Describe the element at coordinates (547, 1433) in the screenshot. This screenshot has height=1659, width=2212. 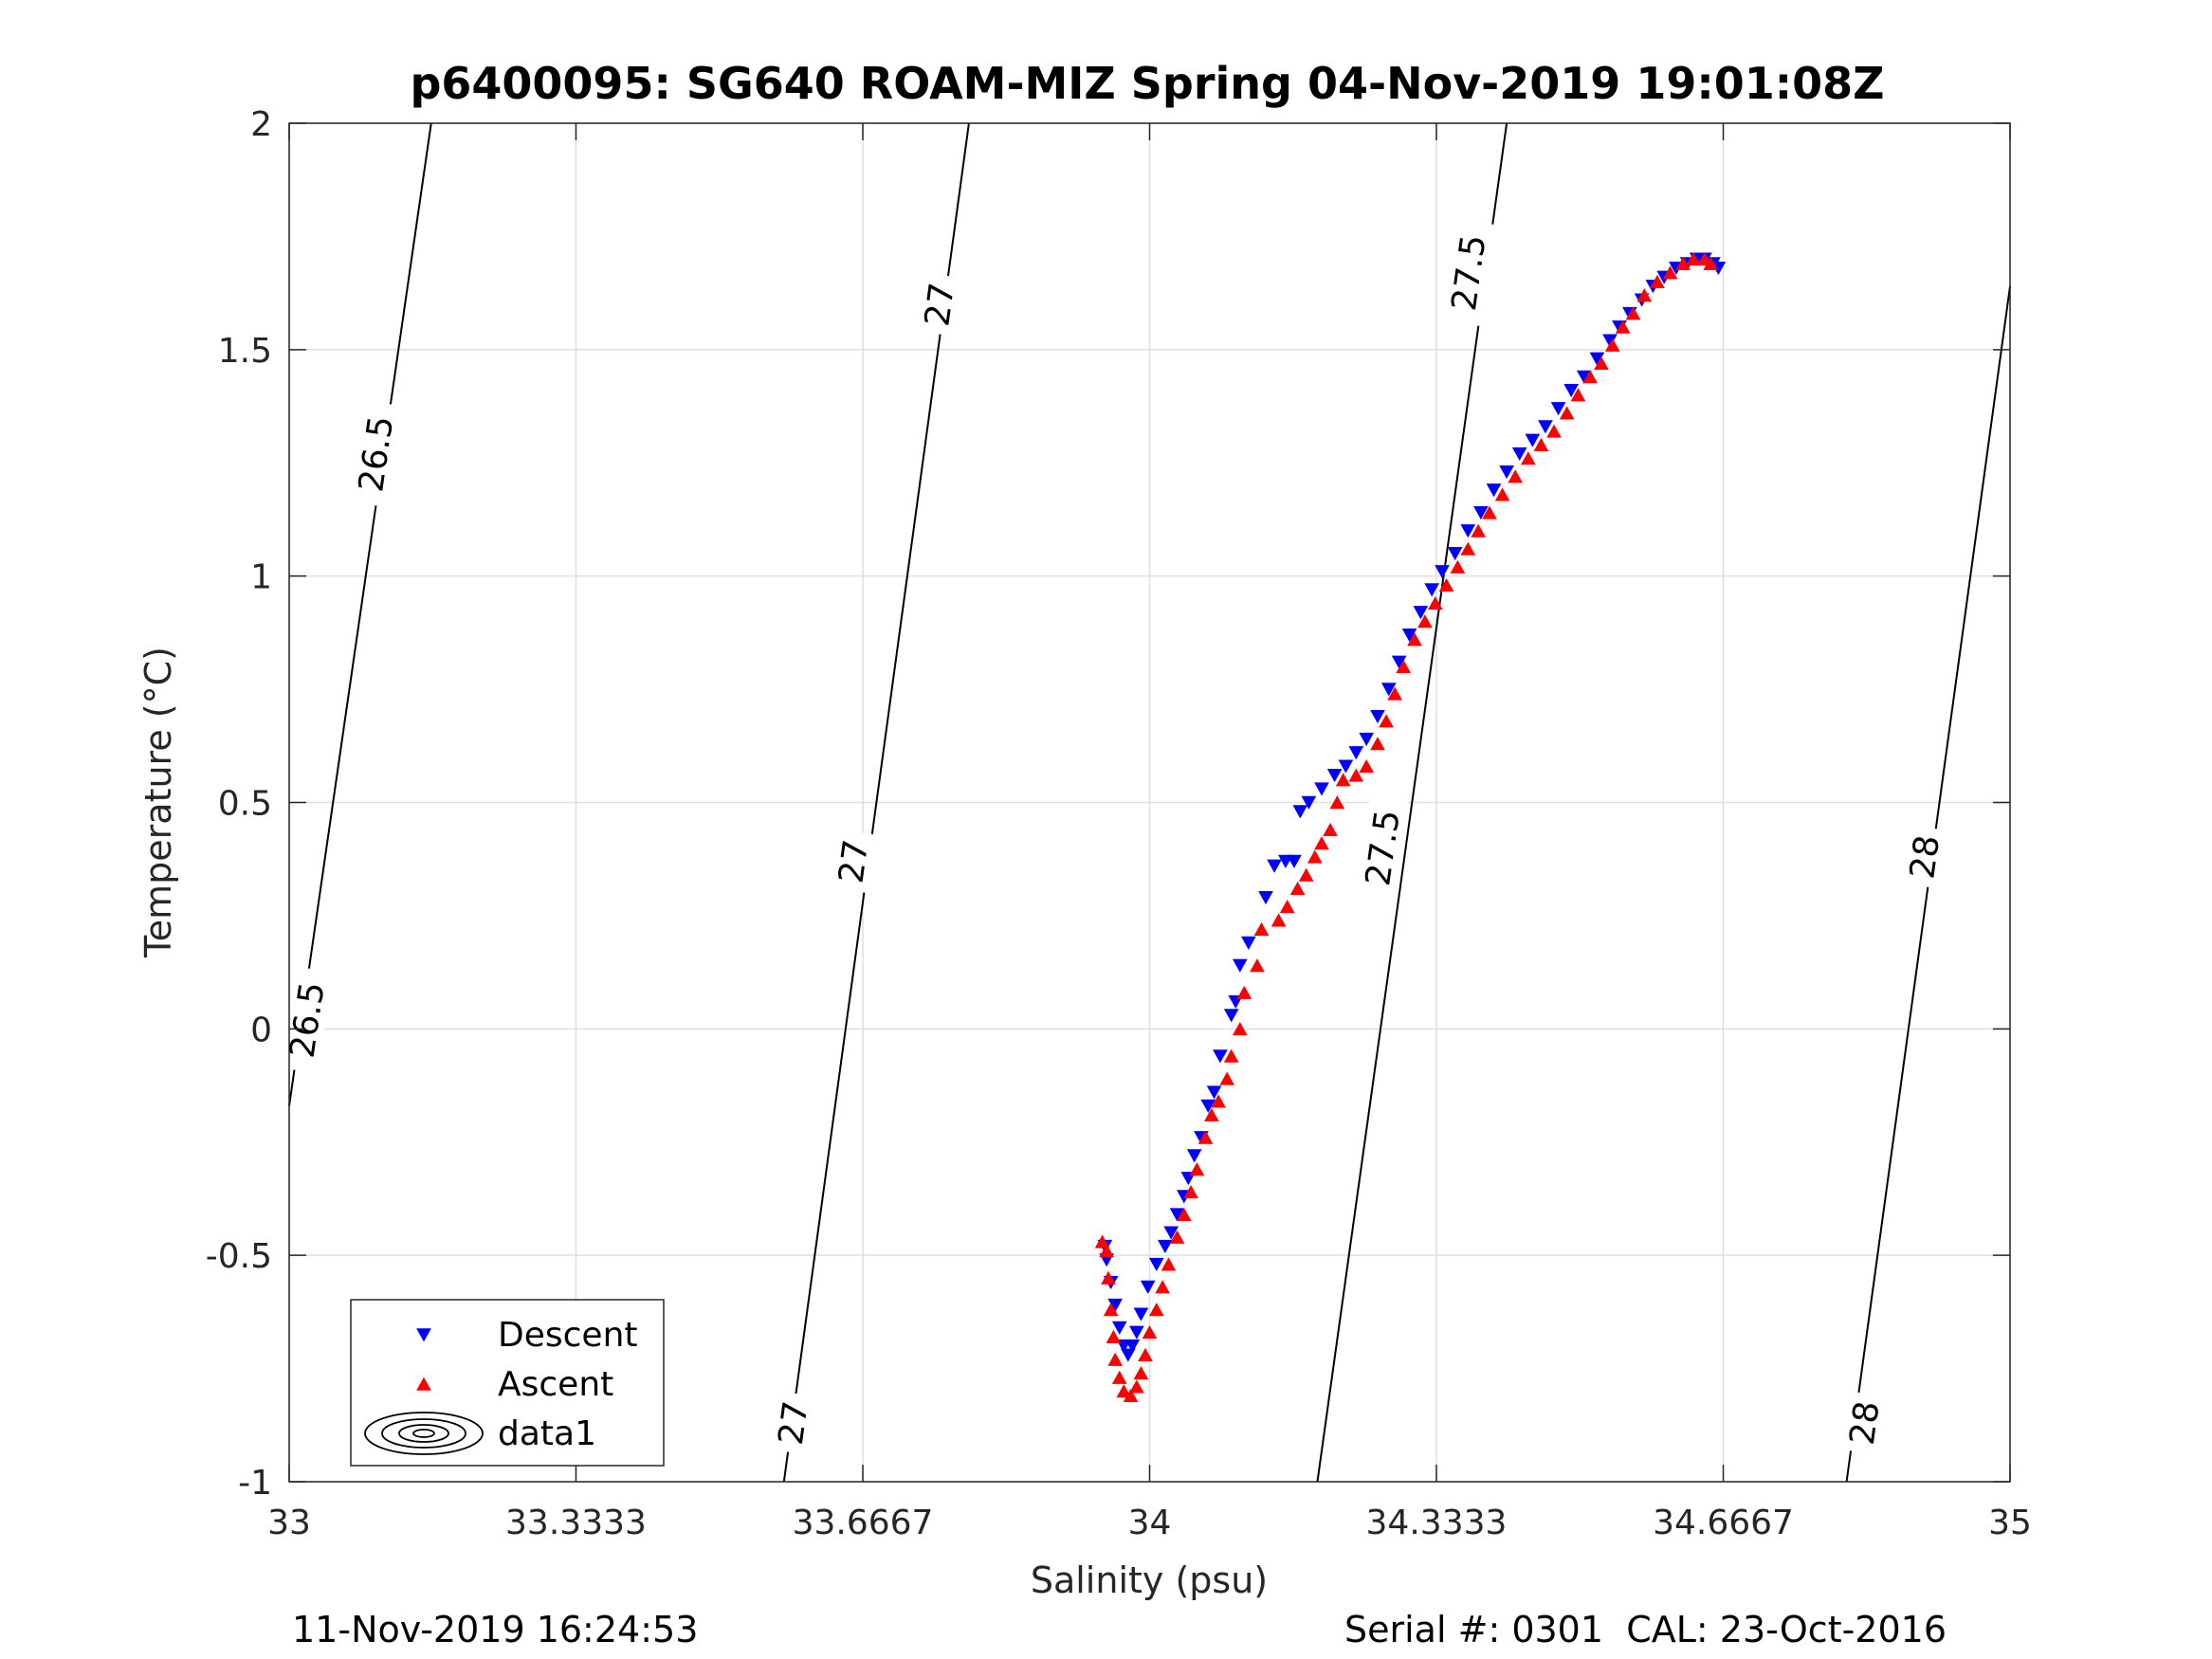
I see `legend-label: data1` at that location.